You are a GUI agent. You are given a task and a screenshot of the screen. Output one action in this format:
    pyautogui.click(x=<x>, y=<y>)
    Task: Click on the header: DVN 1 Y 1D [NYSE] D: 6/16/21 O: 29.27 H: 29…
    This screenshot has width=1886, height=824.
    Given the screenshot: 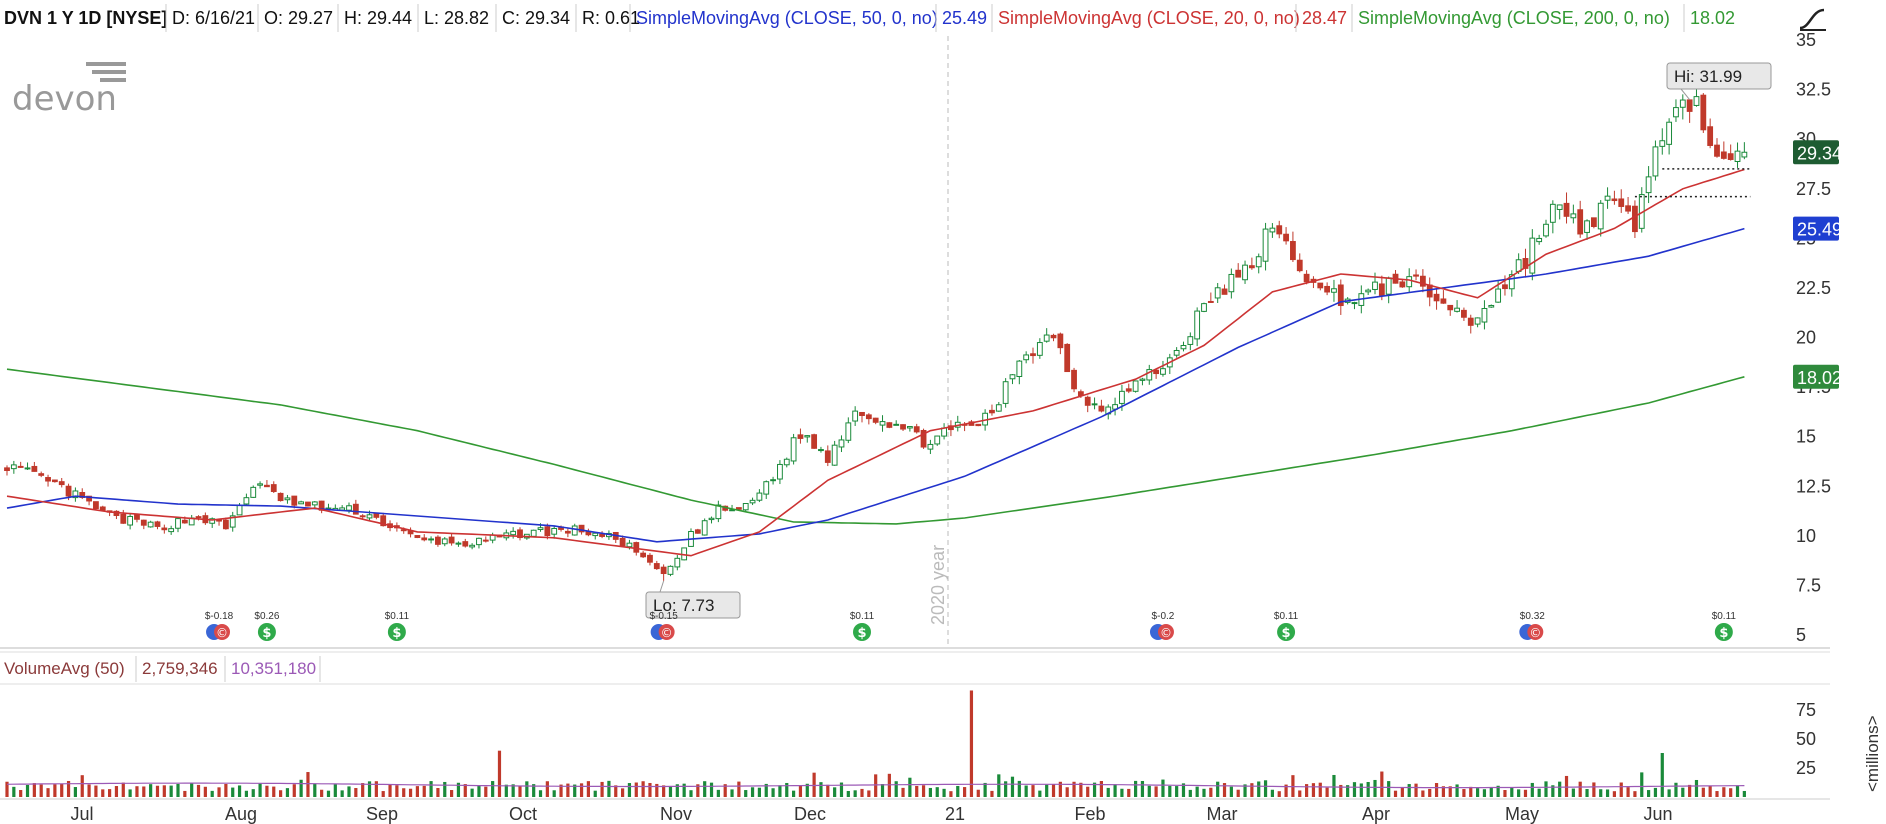 What is the action you would take?
    pyautogui.click(x=869, y=18)
    